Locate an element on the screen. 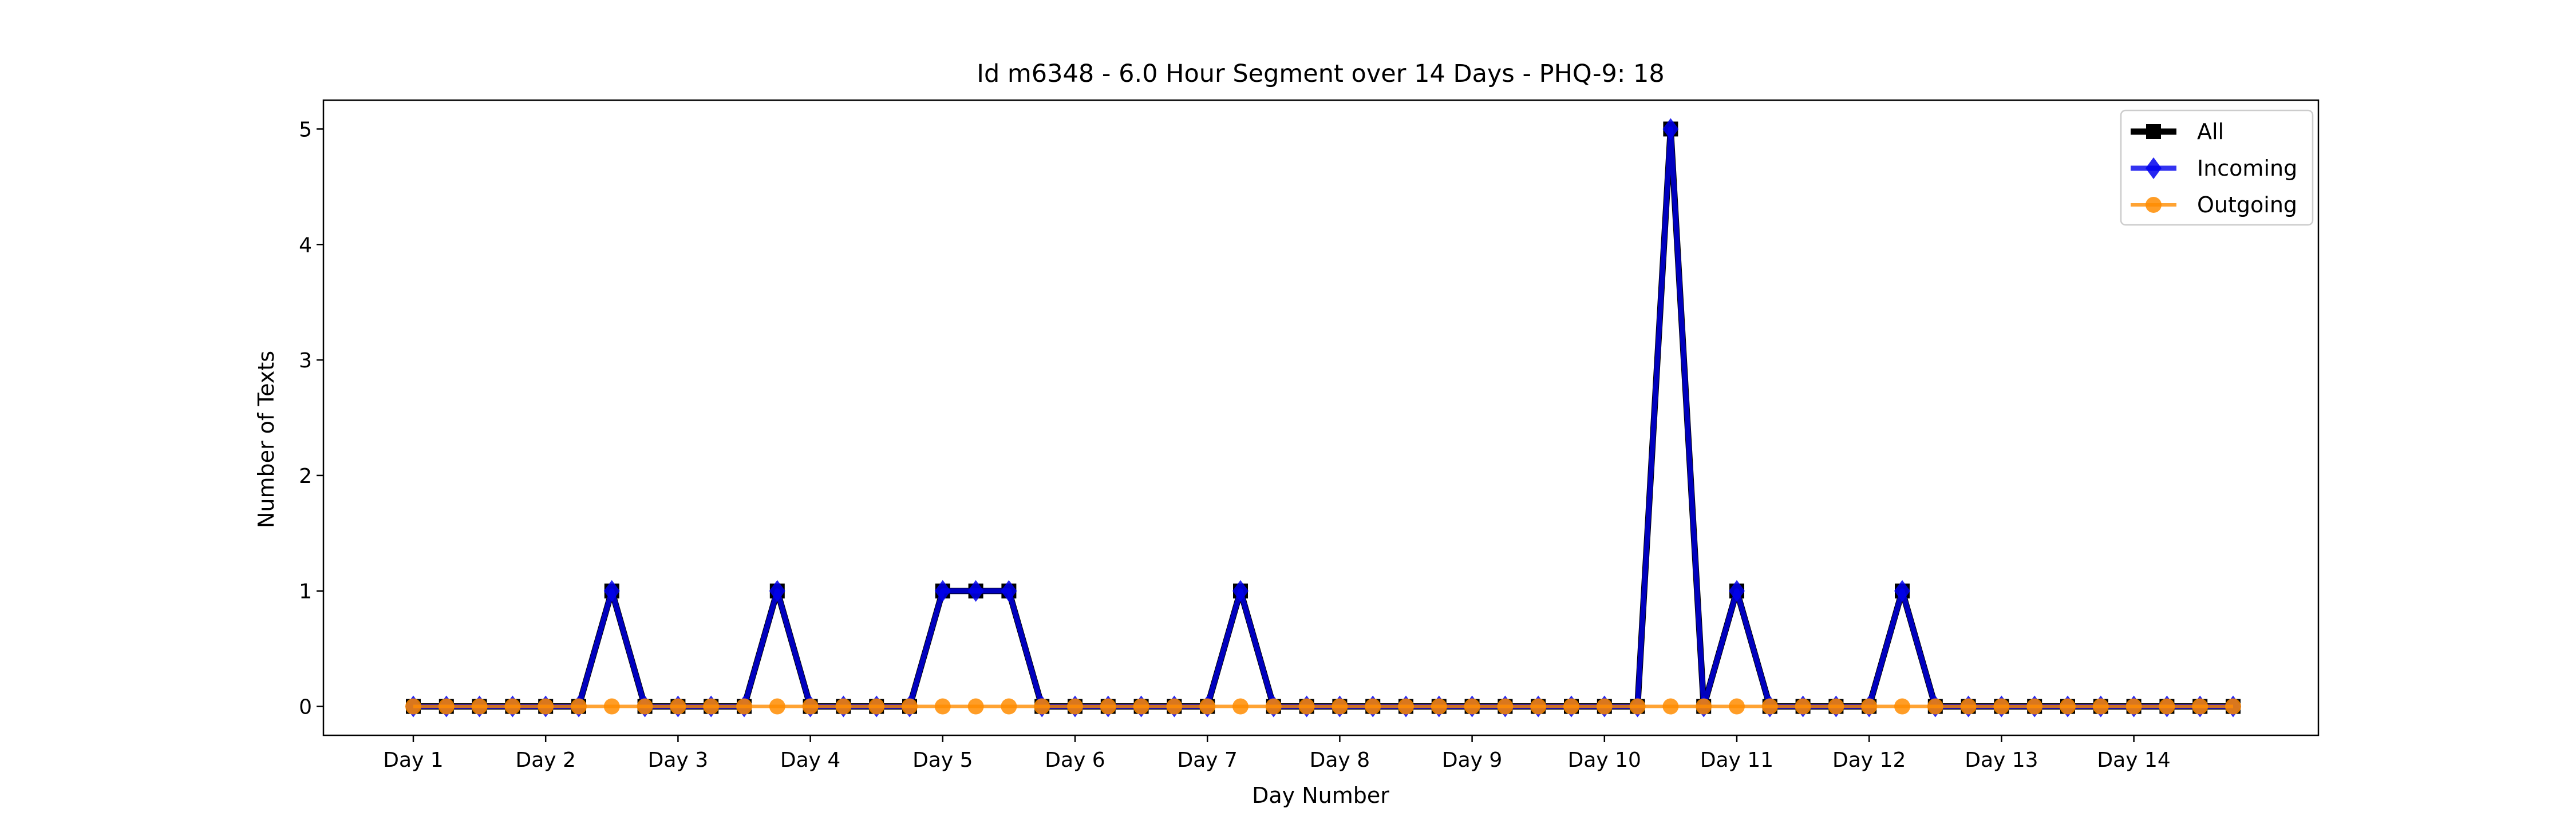  legend-item-outgoing: Outgoing is located at coordinates (2214, 204).